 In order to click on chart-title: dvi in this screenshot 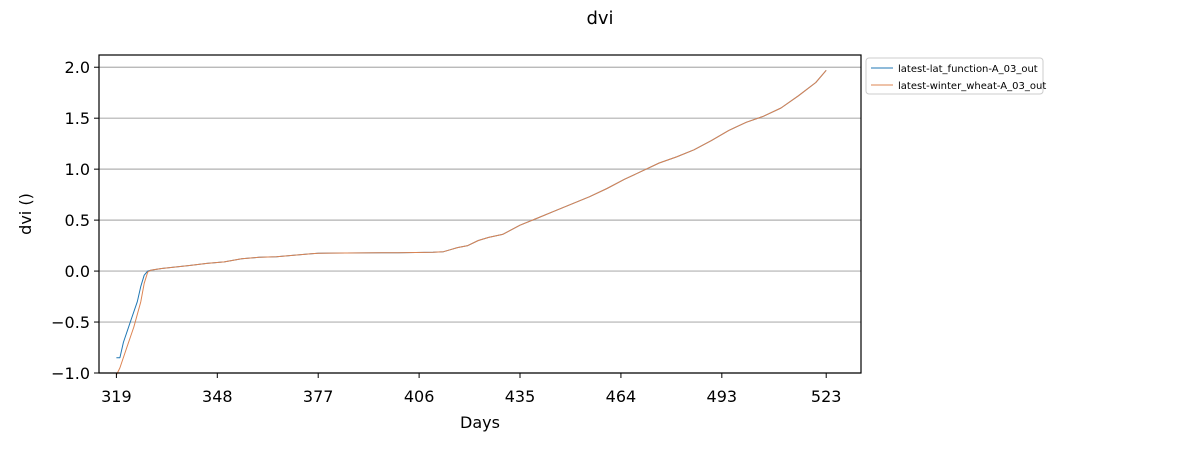, I will do `click(599, 18)`.